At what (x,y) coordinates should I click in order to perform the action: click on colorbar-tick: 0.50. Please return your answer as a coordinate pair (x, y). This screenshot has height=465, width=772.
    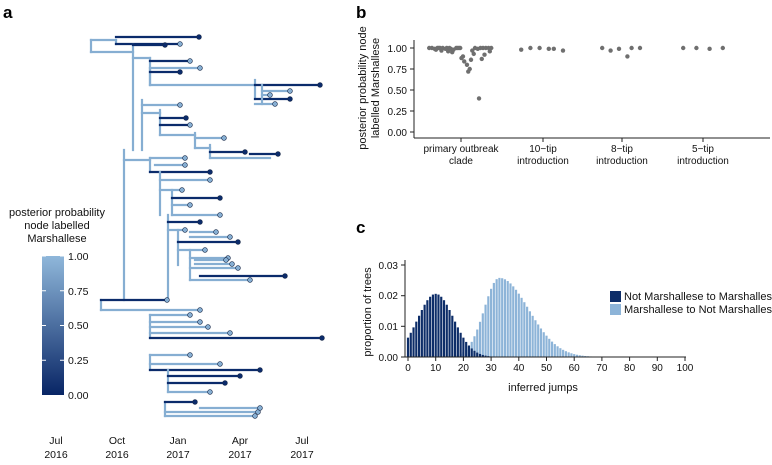
    Looking at the image, I should click on (78, 326).